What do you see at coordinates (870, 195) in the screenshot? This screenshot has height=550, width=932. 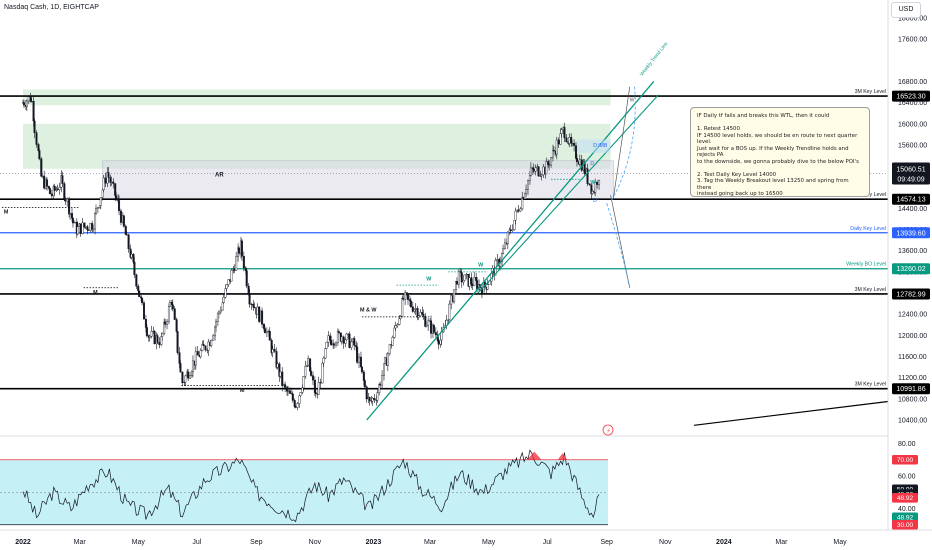 I see `level-label-1: 3M Key Level` at bounding box center [870, 195].